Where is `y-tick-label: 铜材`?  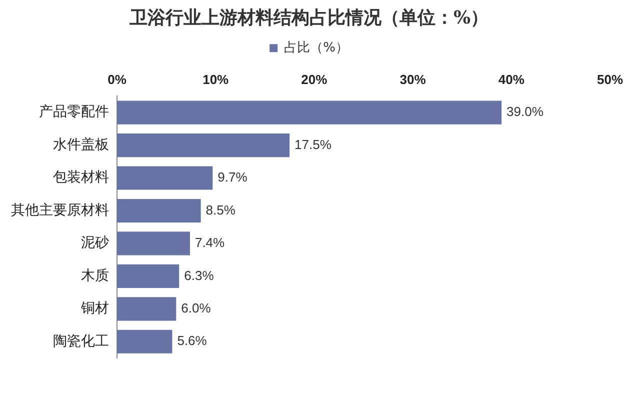
y-tick-label: 铜材 is located at coordinates (94, 308).